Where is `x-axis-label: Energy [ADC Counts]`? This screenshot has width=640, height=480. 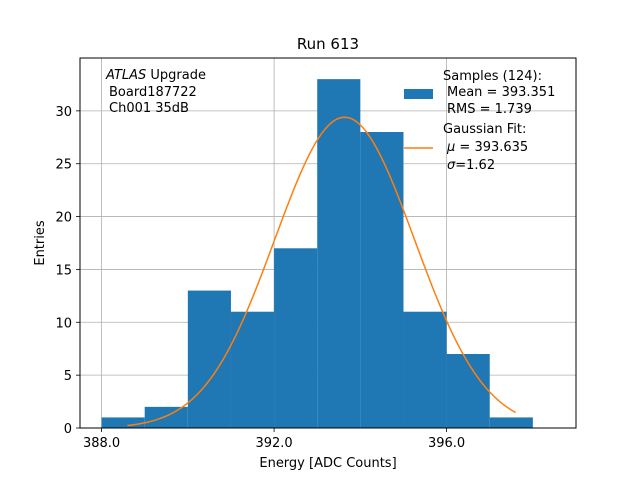 x-axis-label: Energy [ADC Counts] is located at coordinates (327, 463).